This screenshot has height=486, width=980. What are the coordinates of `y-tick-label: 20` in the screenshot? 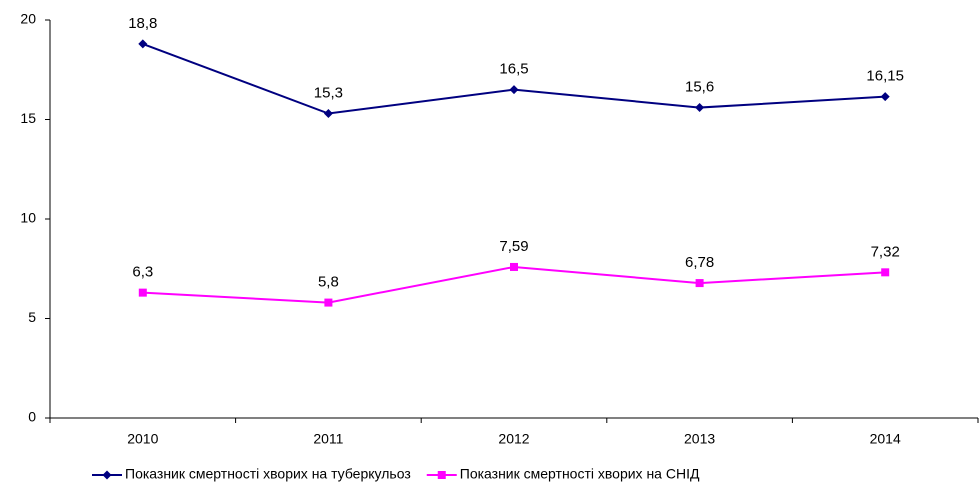 It's located at (28, 19).